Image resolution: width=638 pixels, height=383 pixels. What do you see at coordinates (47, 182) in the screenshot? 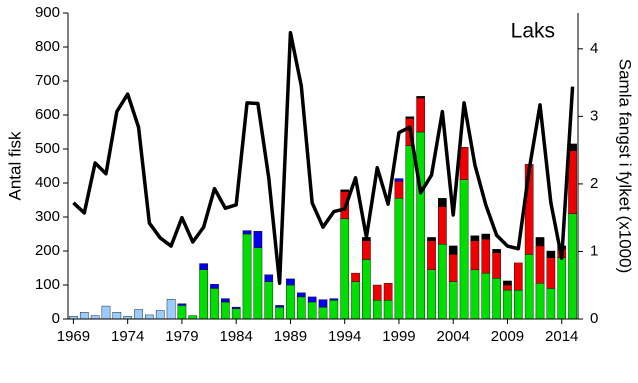
I see `y-tick-label: 400` at bounding box center [47, 182].